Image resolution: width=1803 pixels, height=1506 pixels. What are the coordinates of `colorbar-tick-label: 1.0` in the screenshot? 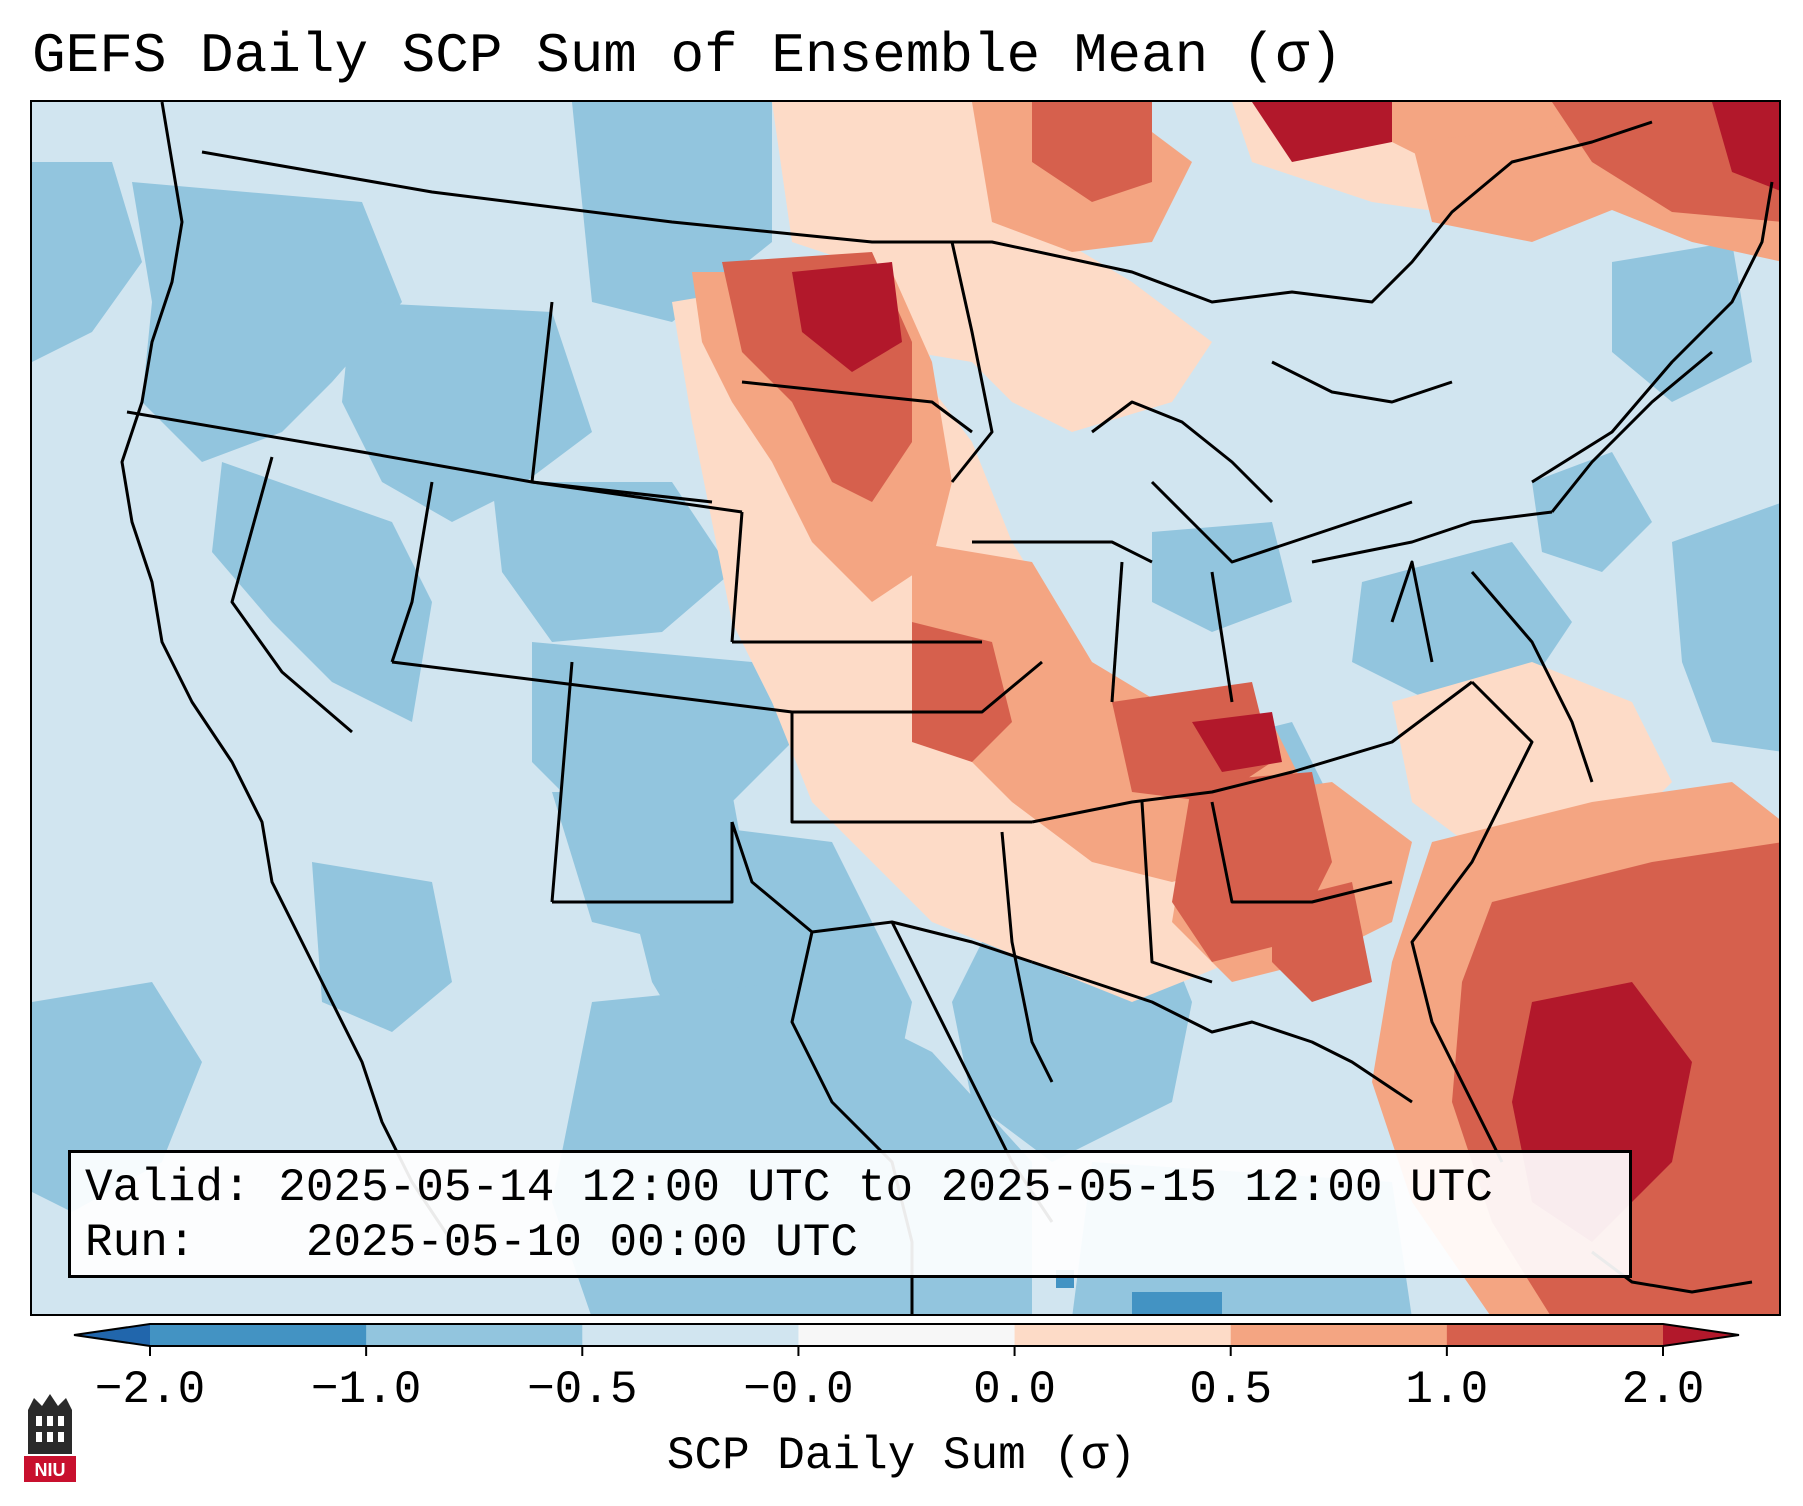 It's located at (1447, 1390).